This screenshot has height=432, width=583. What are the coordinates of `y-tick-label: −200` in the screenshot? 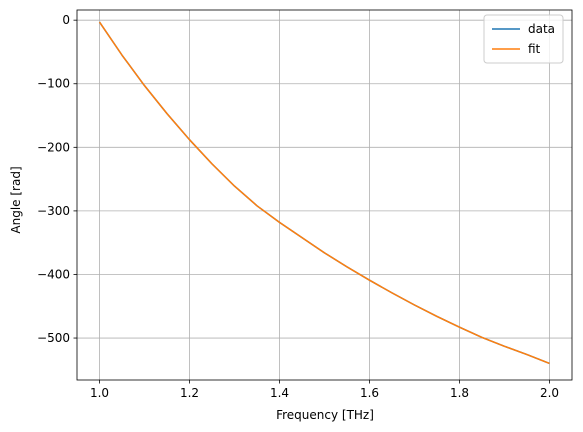 It's located at (53, 147).